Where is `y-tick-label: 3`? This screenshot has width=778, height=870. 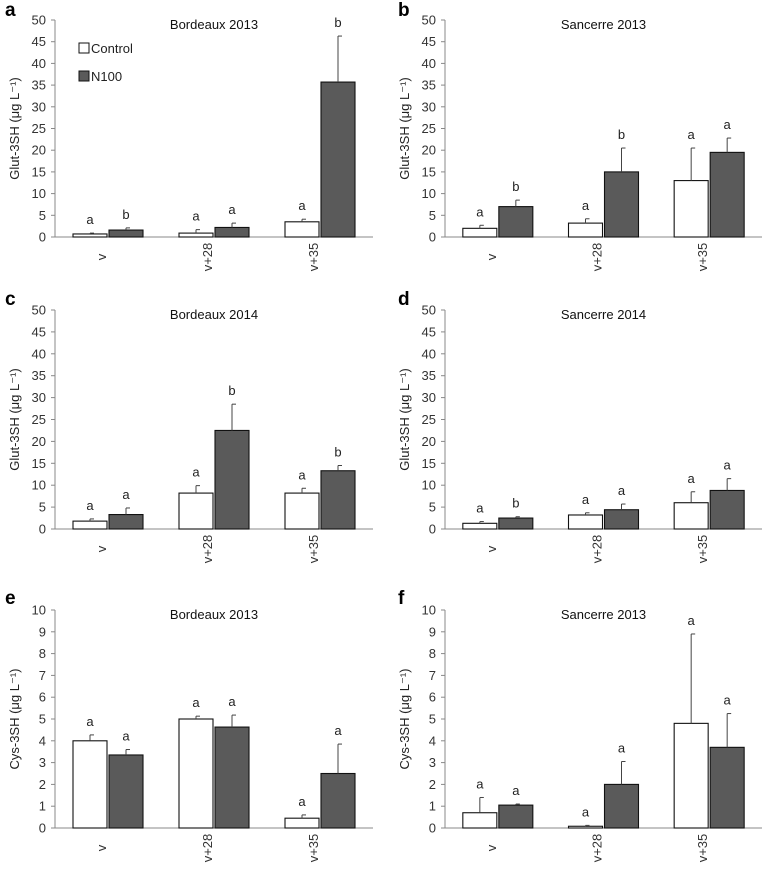
y-tick-label: 3 is located at coordinates (432, 762).